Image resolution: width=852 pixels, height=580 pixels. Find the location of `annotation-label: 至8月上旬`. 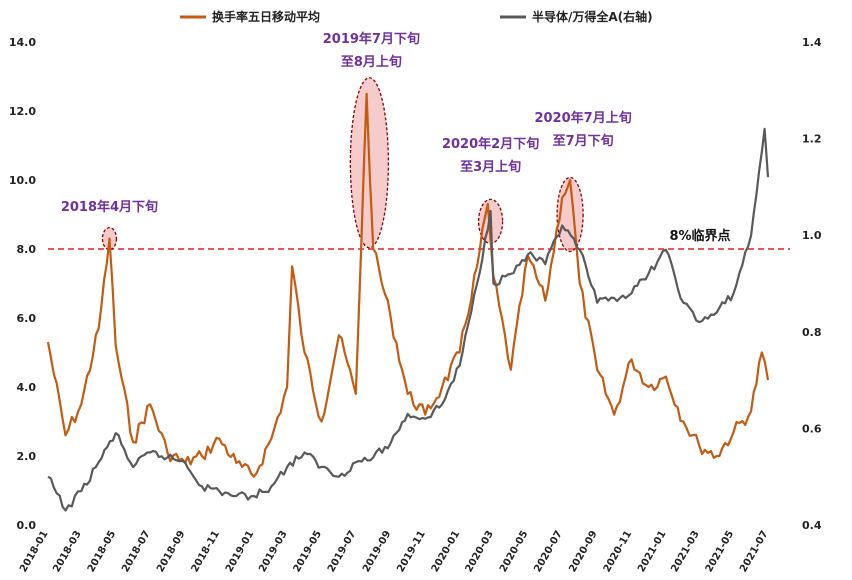

annotation-label: 至8月上旬 is located at coordinates (371, 62).